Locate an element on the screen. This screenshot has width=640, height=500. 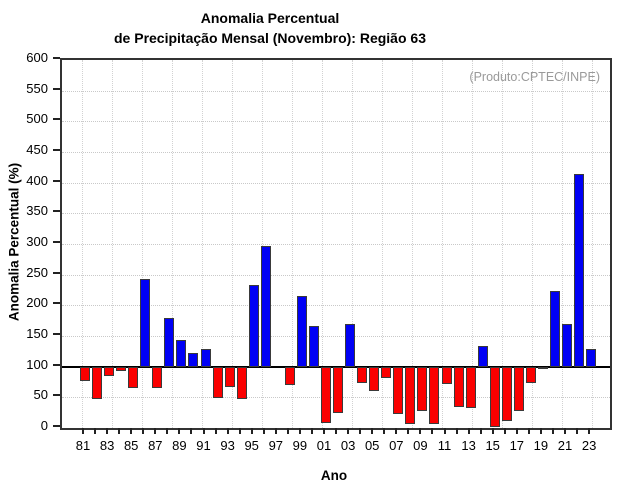
x-tick-label: 87 is located at coordinates (155, 445).